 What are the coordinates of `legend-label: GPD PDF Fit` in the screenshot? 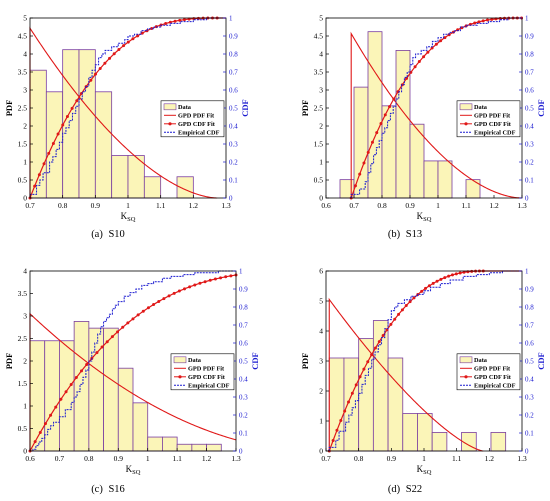 It's located at (206, 369).